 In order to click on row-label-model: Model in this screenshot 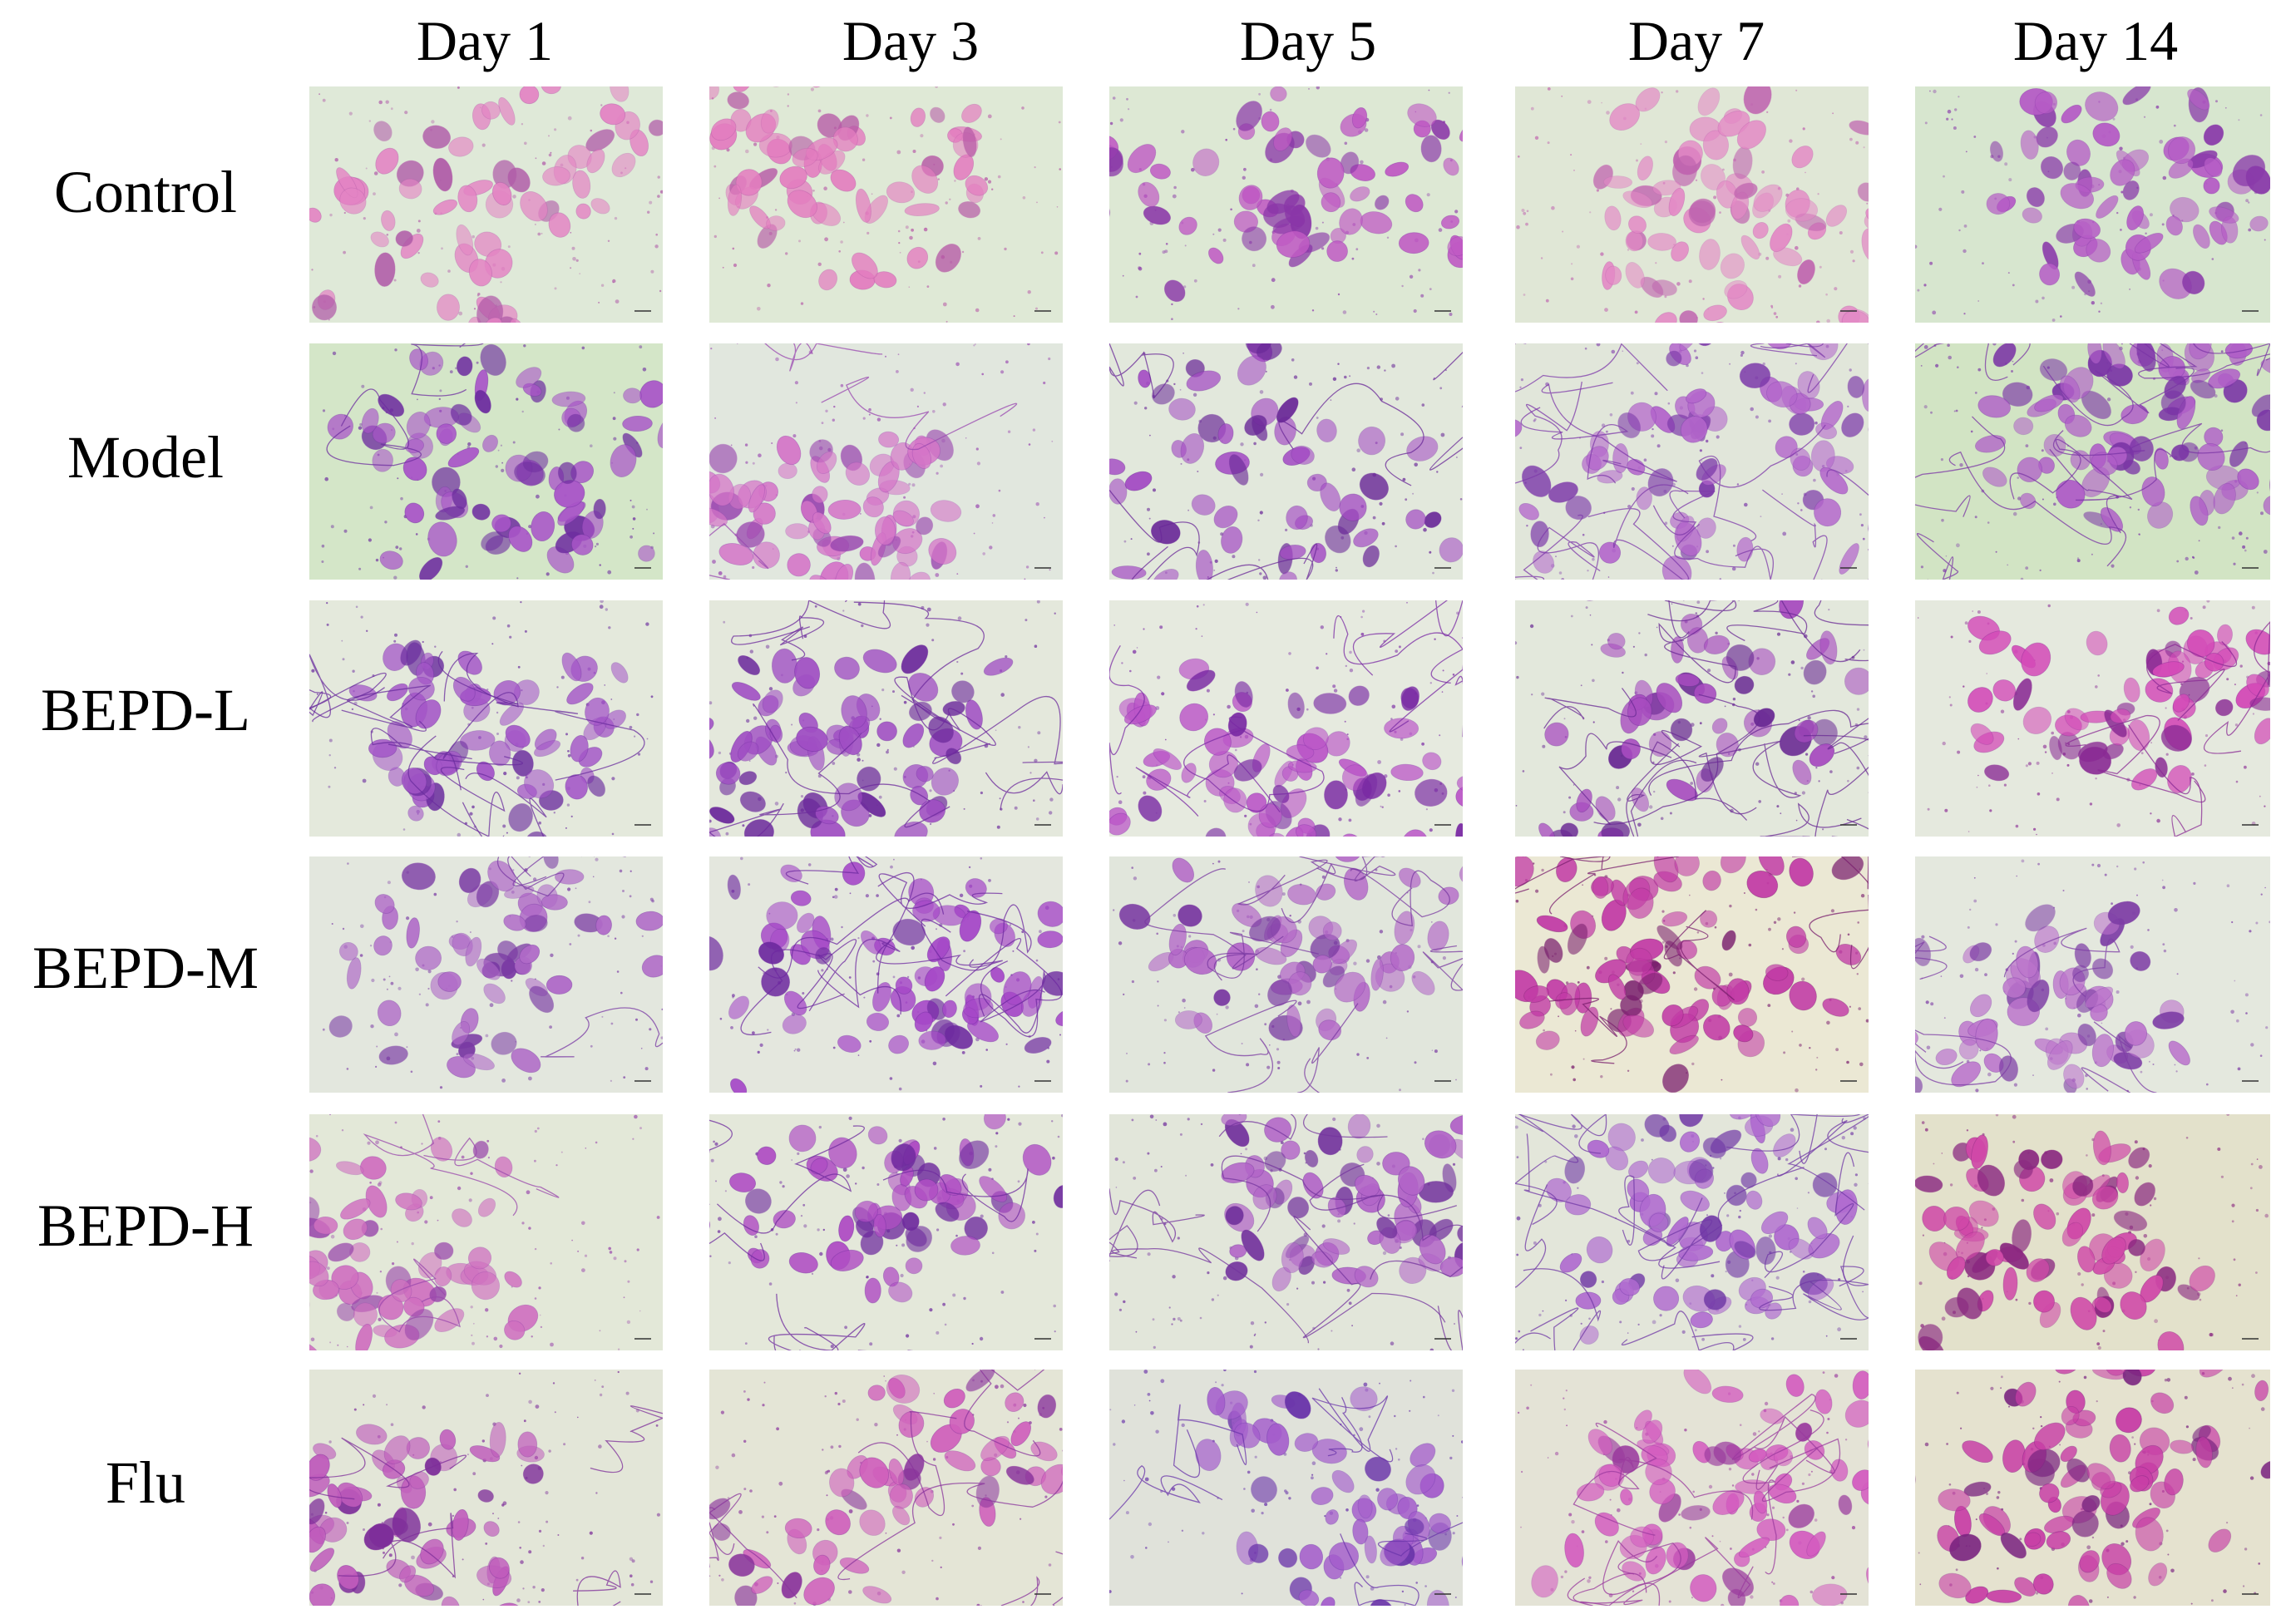, I will do `click(145, 457)`.